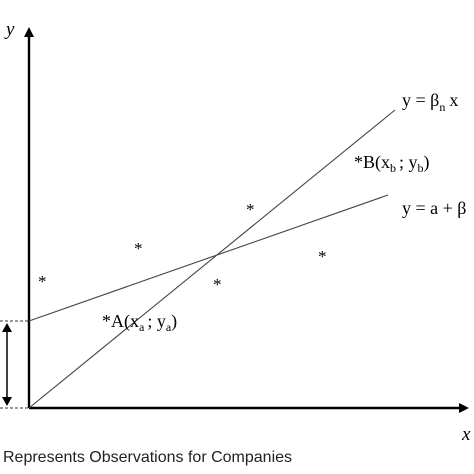 This screenshot has width=474, height=474. What do you see at coordinates (148, 457) in the screenshot?
I see `caption: Represents Observations for Companies` at bounding box center [148, 457].